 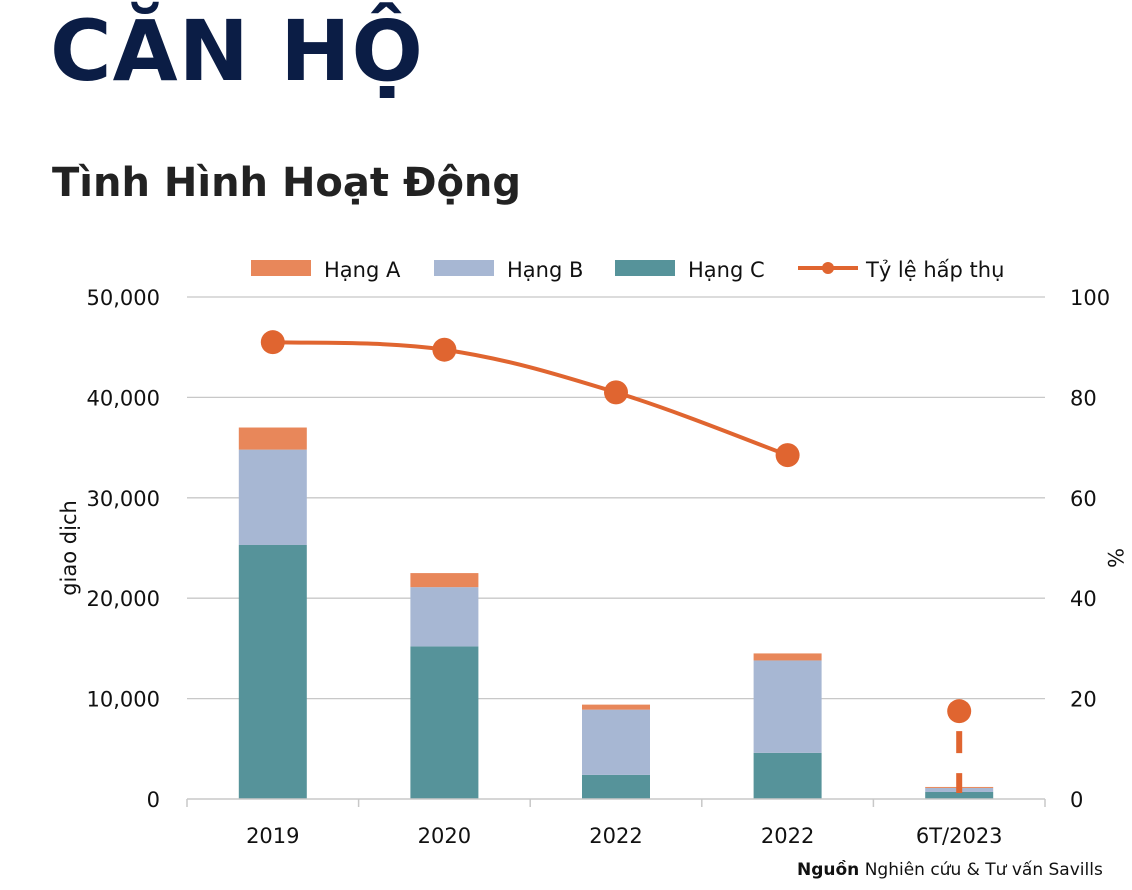 What do you see at coordinates (287, 183) in the screenshot?
I see `chart-subtitle: Tình Hình Hoạt Động` at bounding box center [287, 183].